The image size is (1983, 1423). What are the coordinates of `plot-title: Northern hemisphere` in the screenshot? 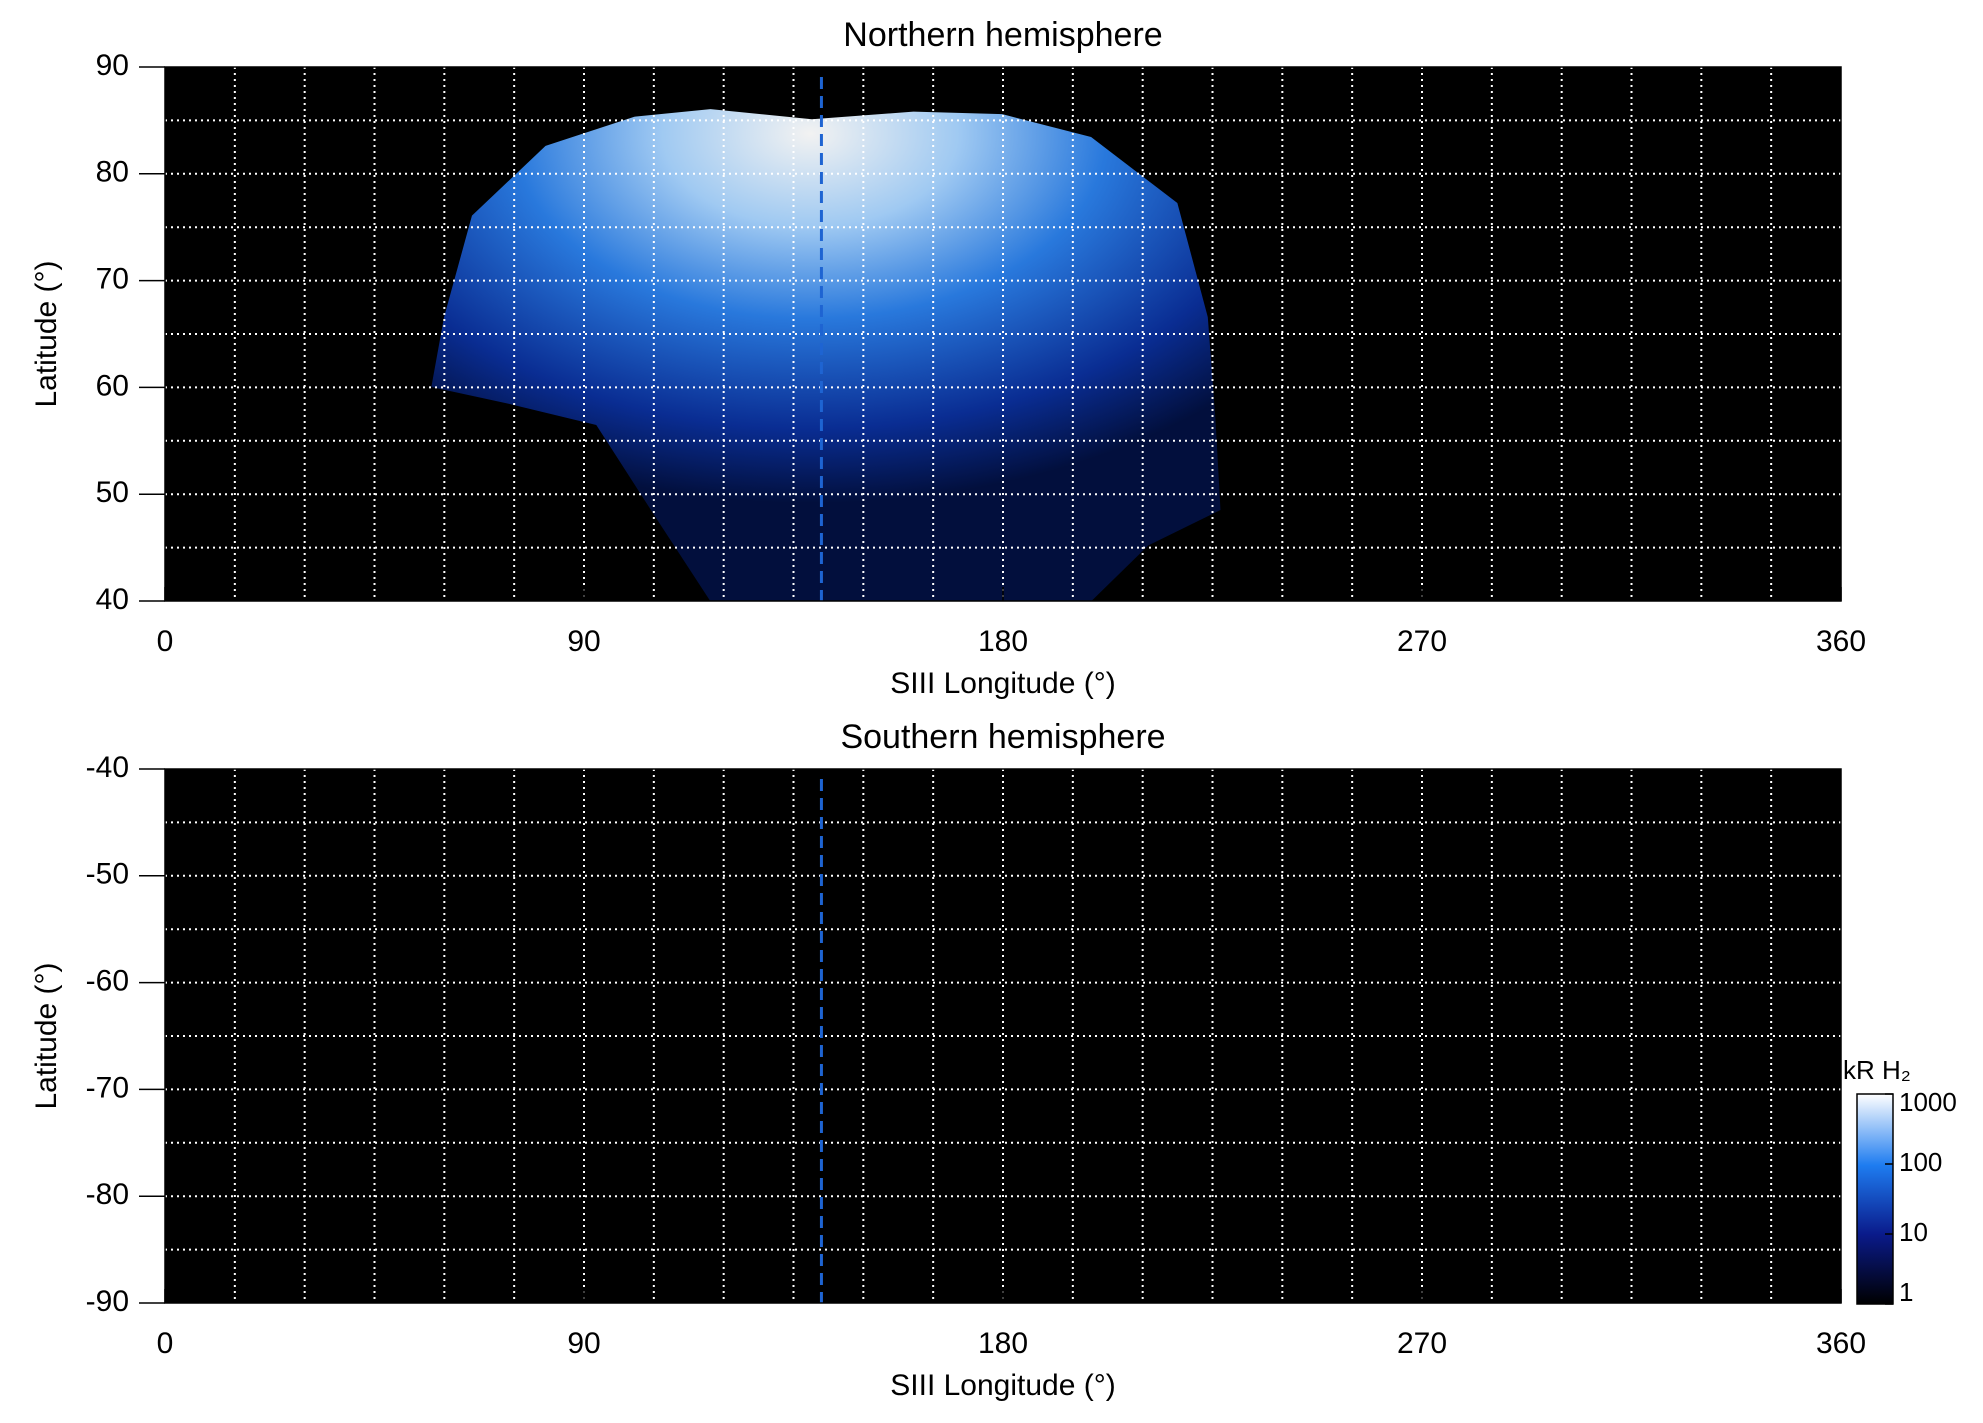 It's located at (1002, 35).